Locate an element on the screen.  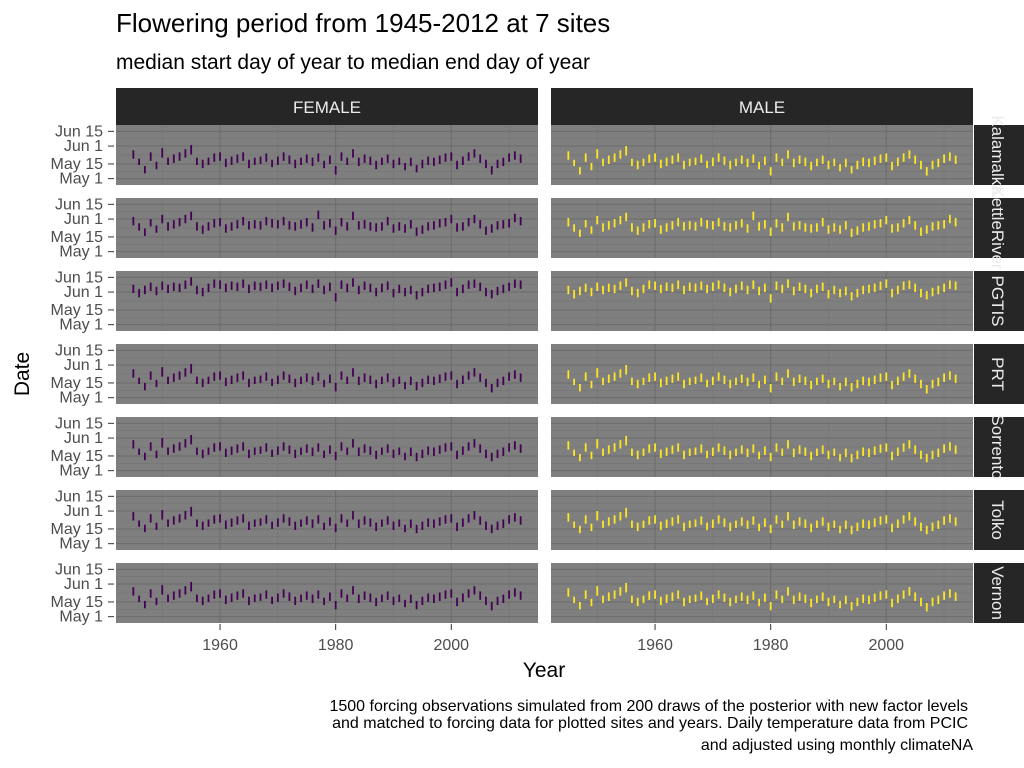
strip-label-male: MALE is located at coordinates (762, 107).